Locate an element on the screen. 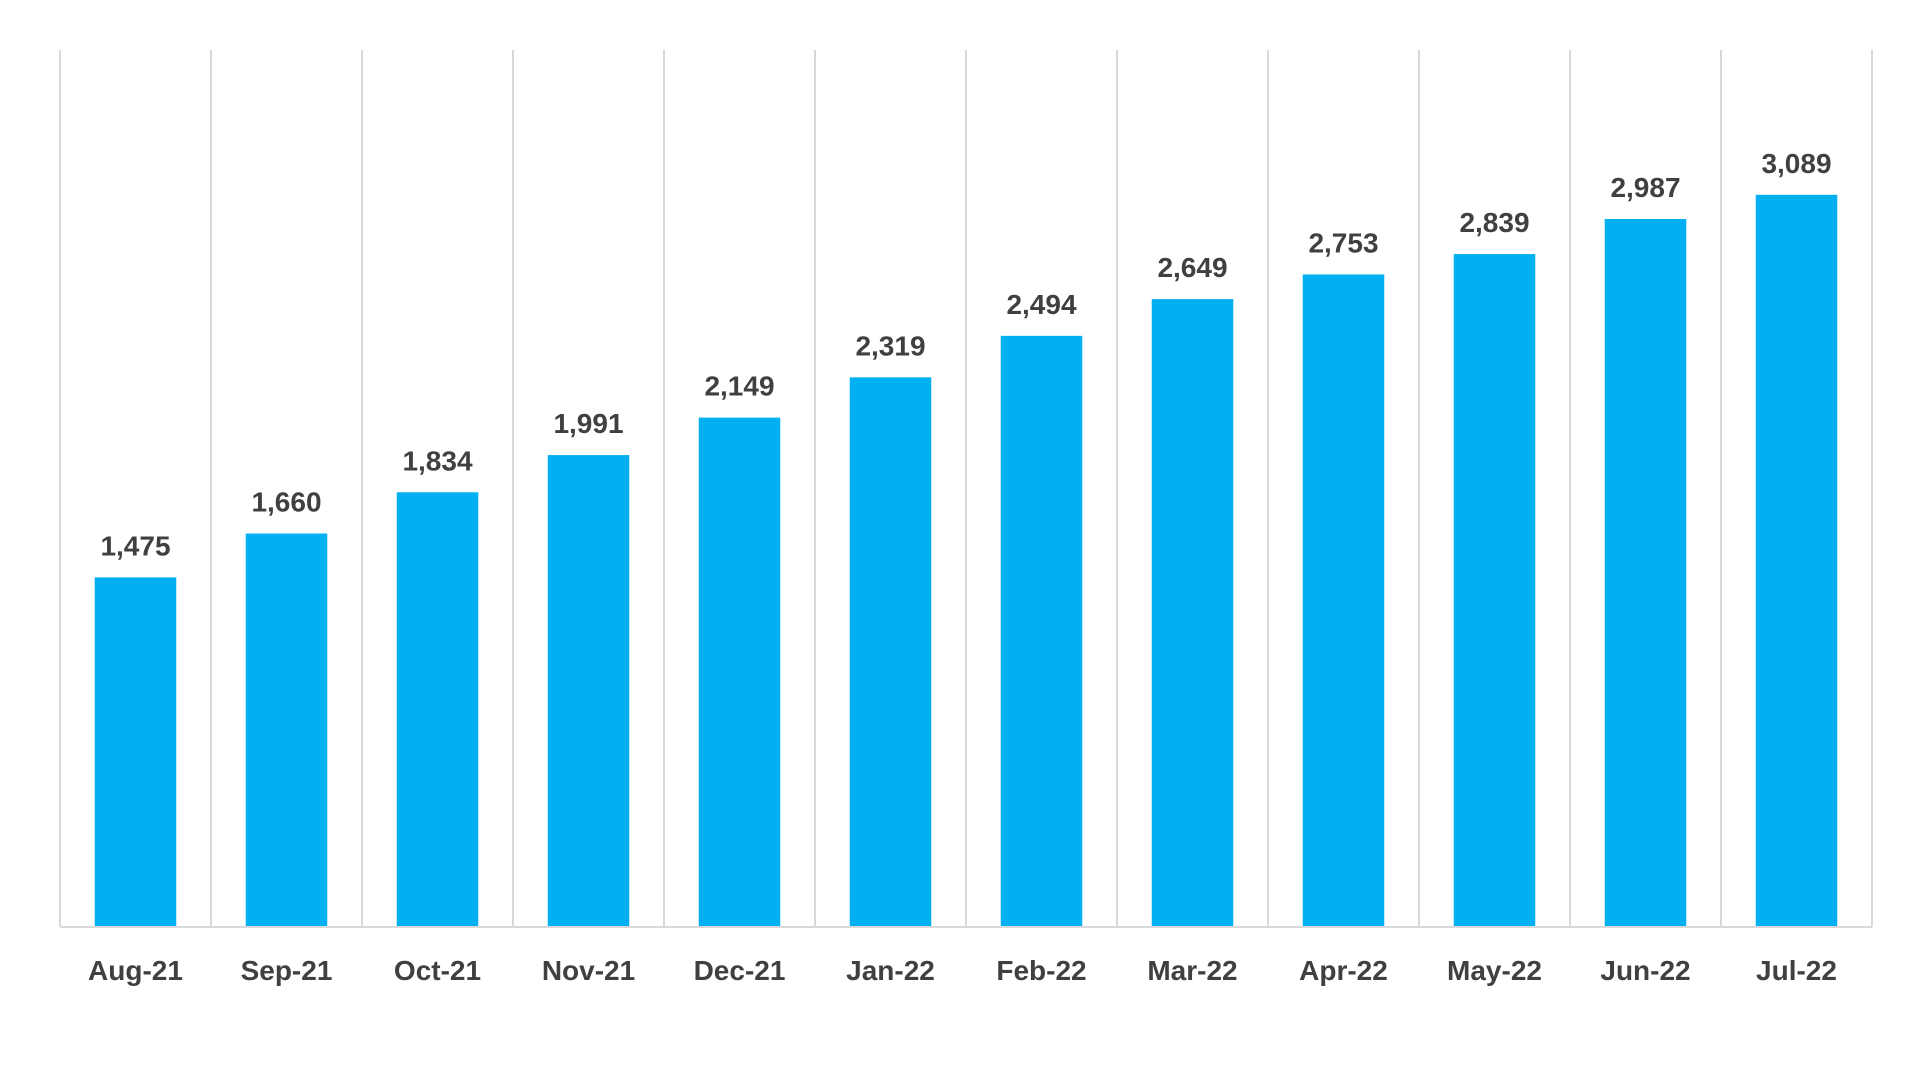 This screenshot has height=1080, width=1920. data-label: 1,660 is located at coordinates (286, 502).